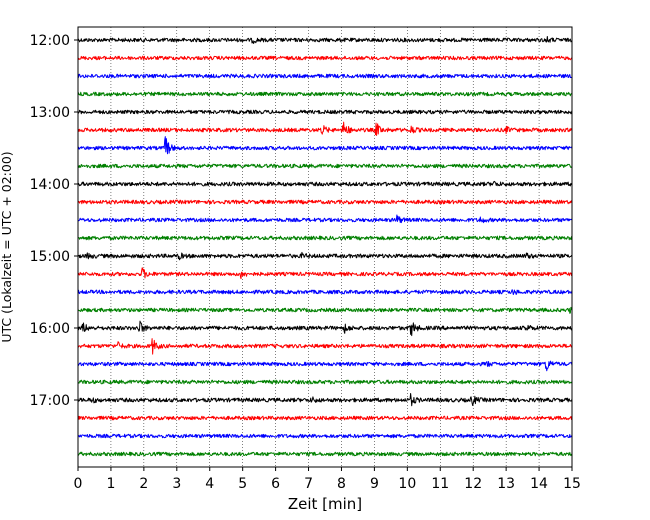  Describe the element at coordinates (176, 484) in the screenshot. I see `x-tick-label: 3` at that location.